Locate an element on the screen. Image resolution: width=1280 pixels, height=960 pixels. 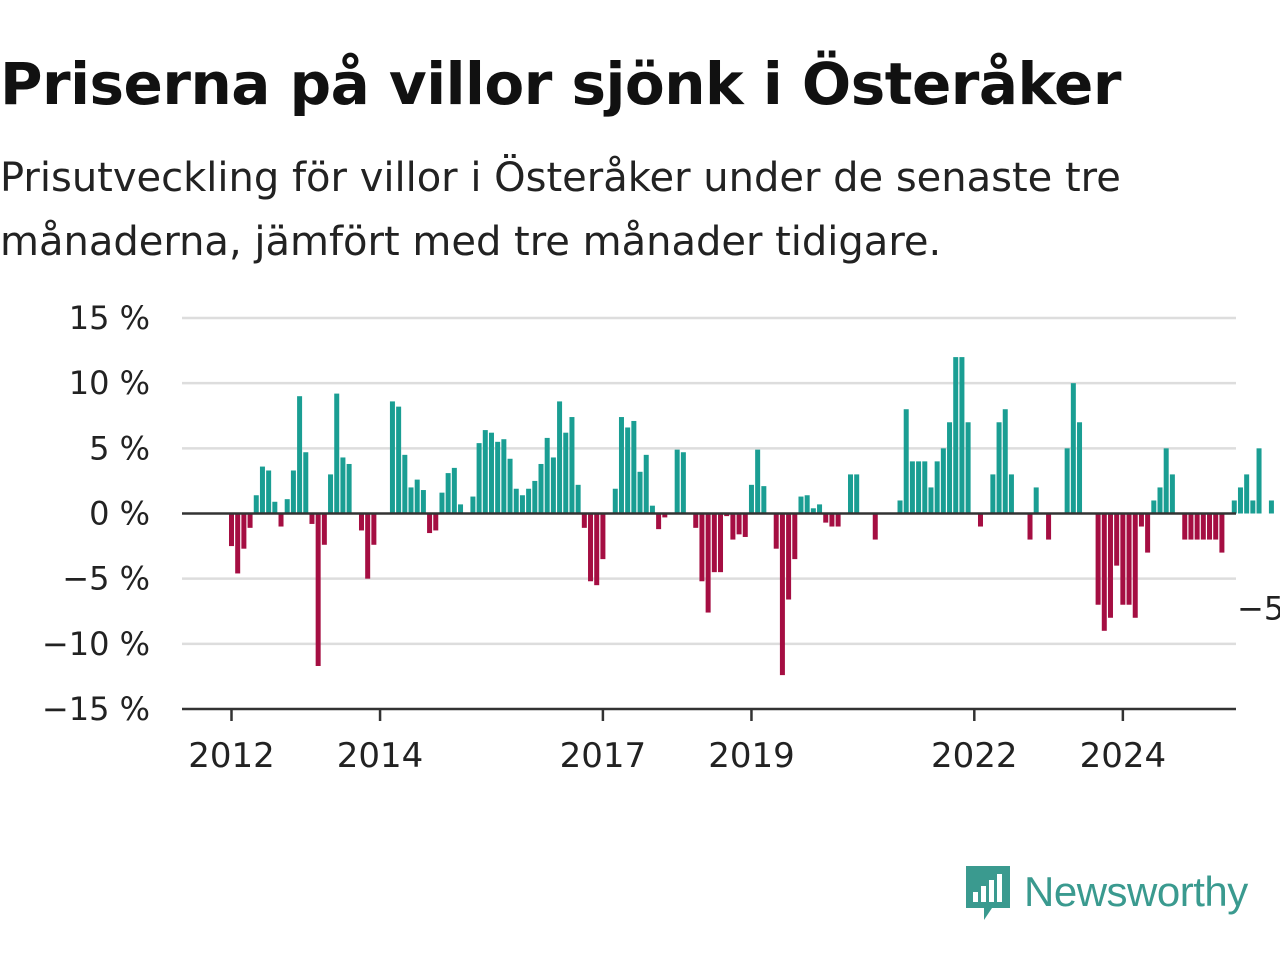
y-tick-label: 5 % is located at coordinates (119, 448).